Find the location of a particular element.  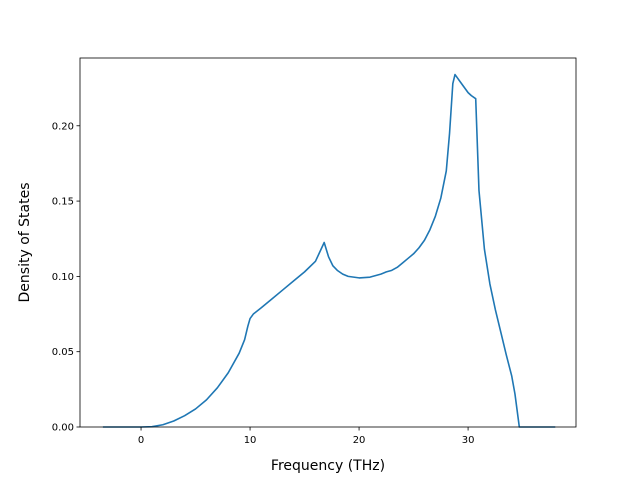

x-tick-label: 20 is located at coordinates (359, 440).